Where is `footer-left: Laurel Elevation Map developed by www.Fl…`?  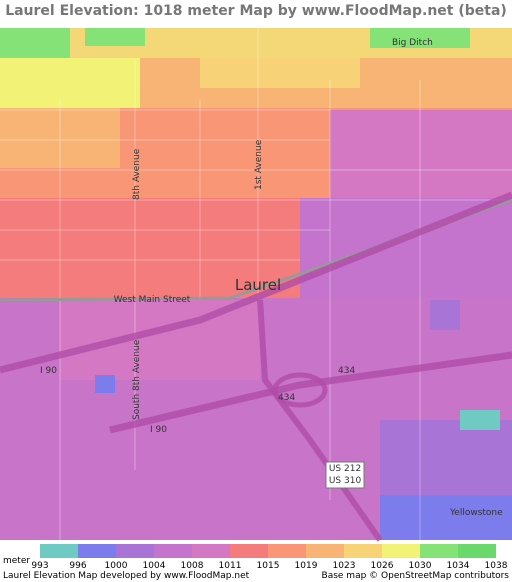
footer-left: Laurel Elevation Map developed by www.Fl… is located at coordinates (126, 576).